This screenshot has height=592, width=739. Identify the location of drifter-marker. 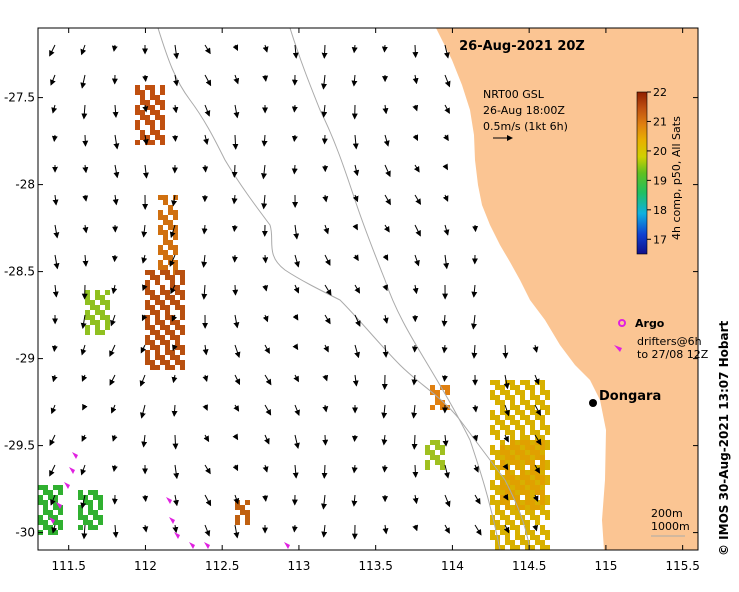
(207, 545).